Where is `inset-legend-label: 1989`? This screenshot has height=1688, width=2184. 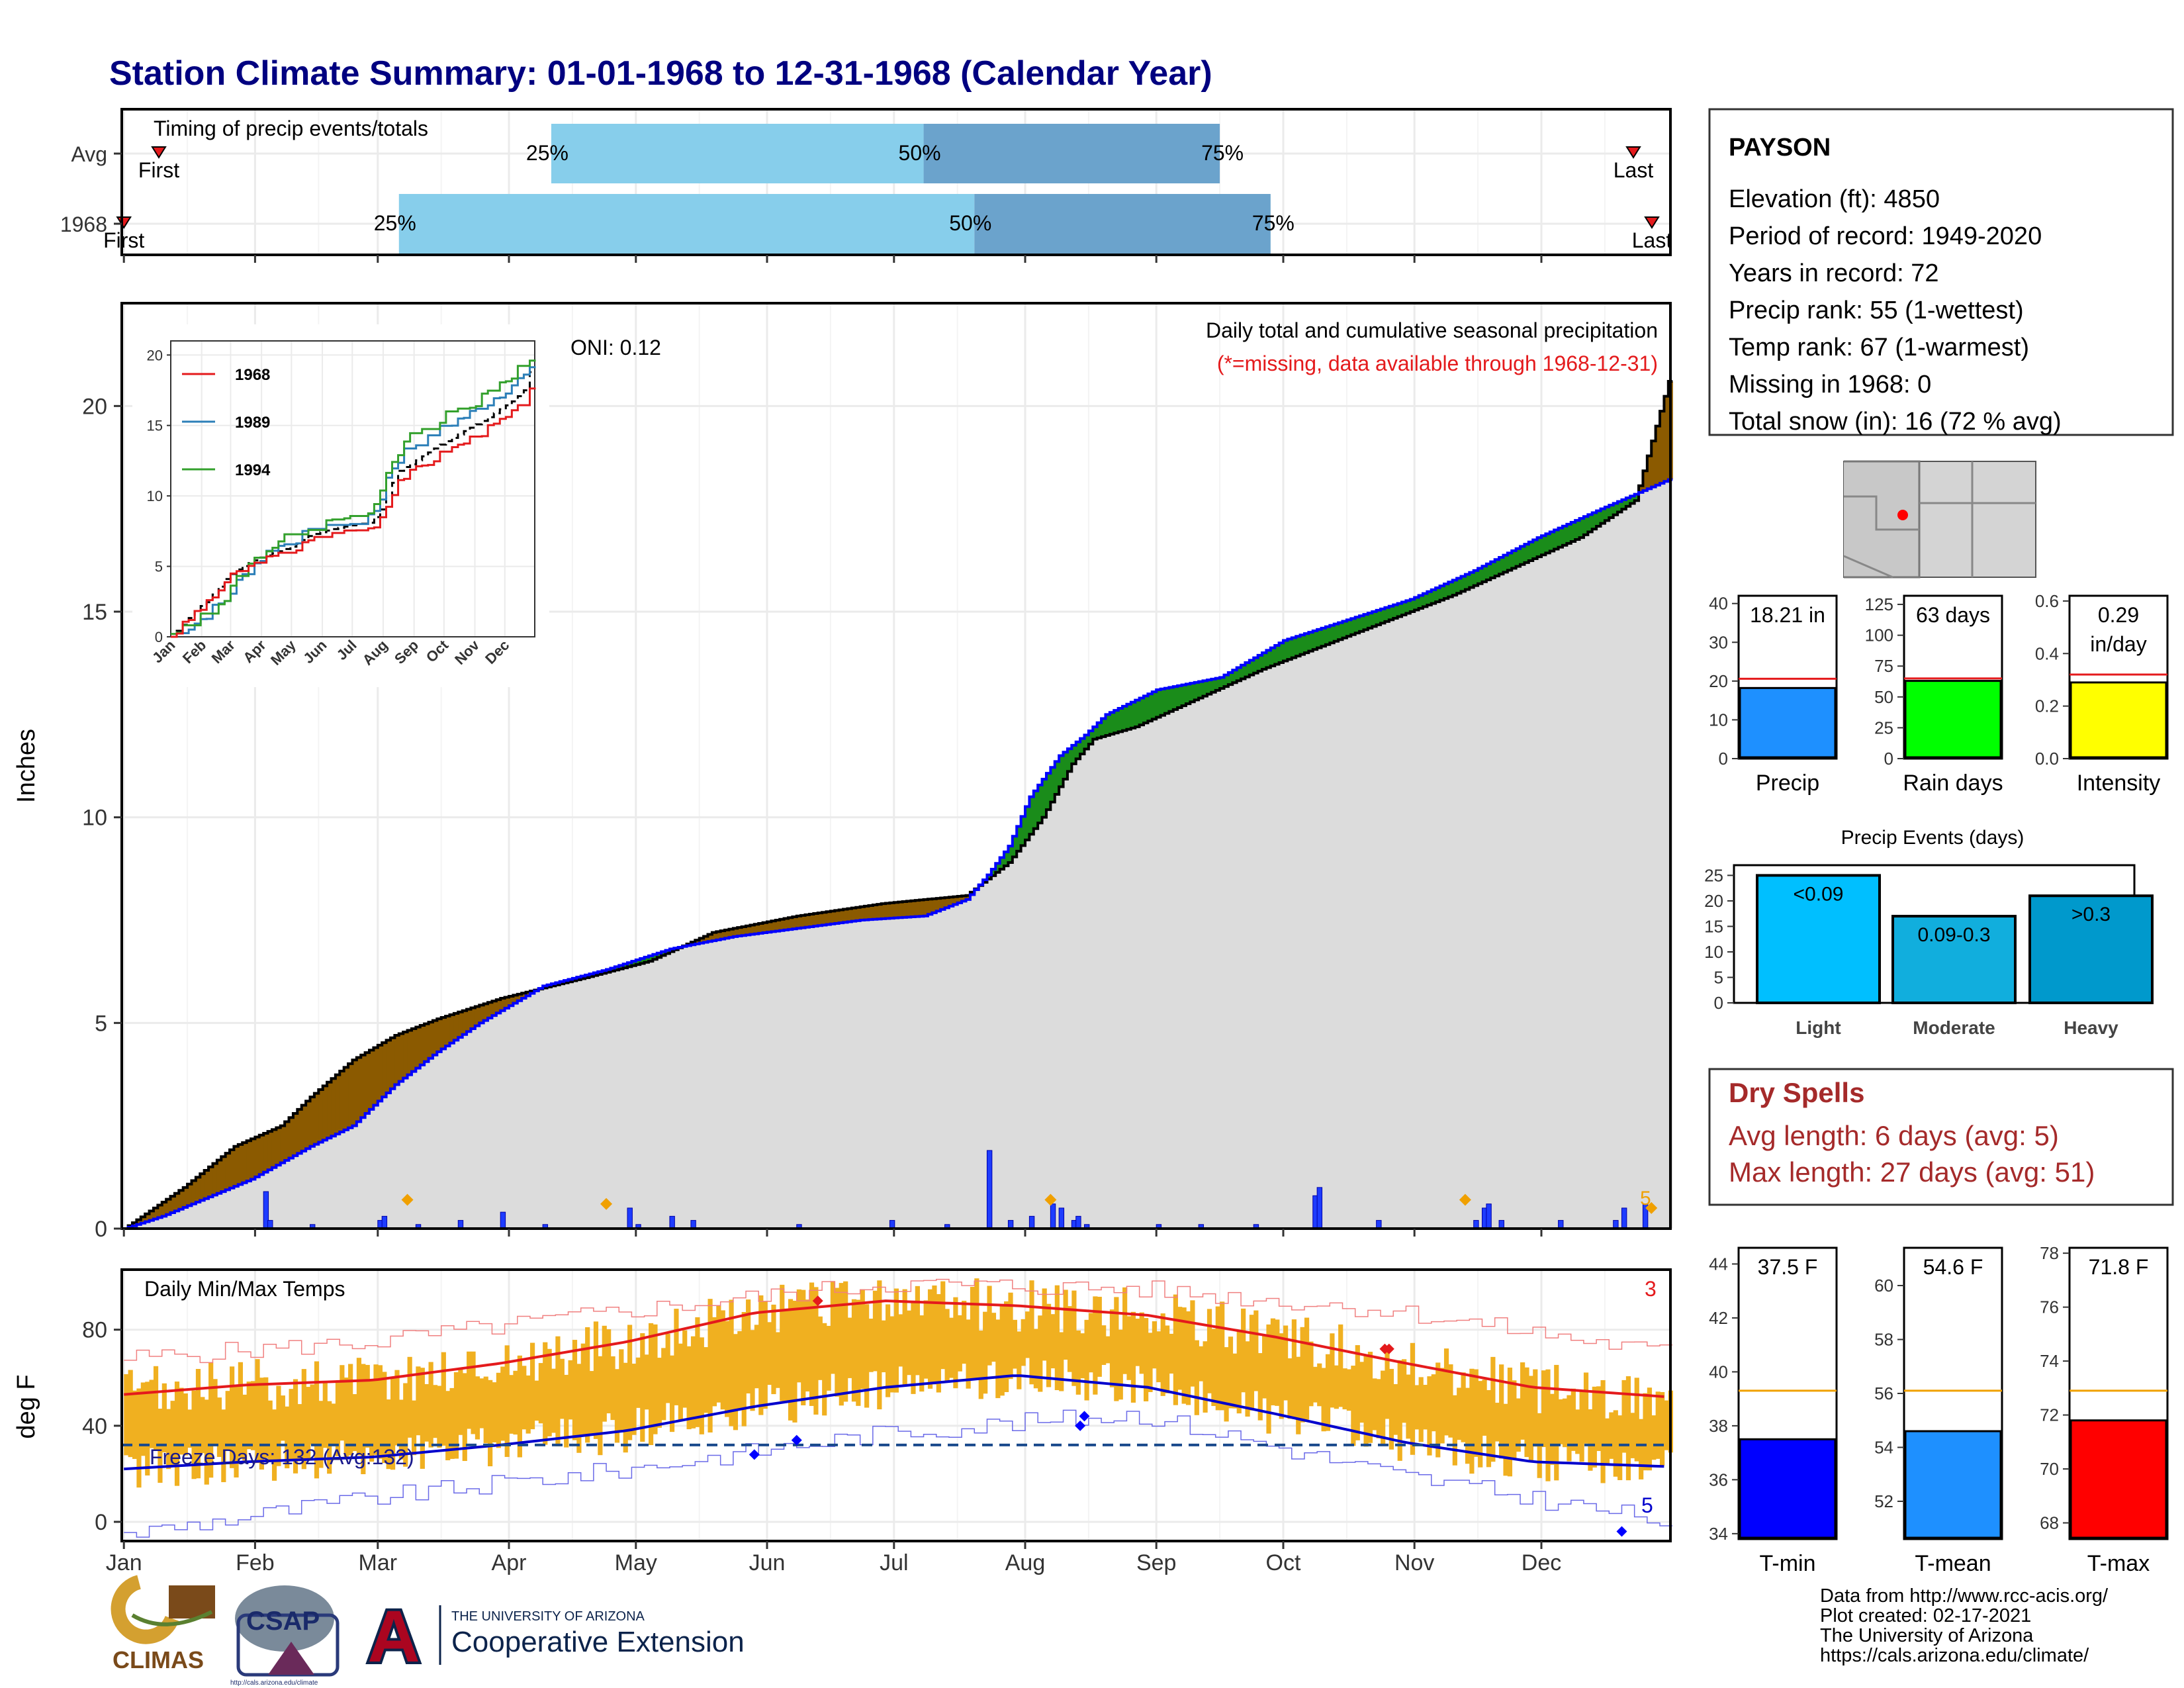 inset-legend-label: 1989 is located at coordinates (252, 423).